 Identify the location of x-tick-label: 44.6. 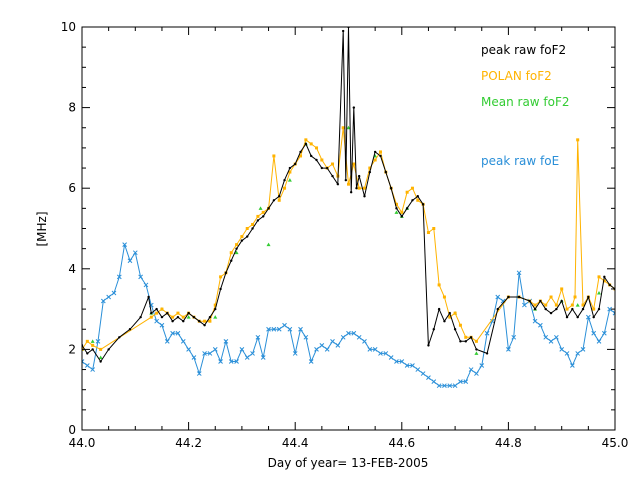
(401, 443).